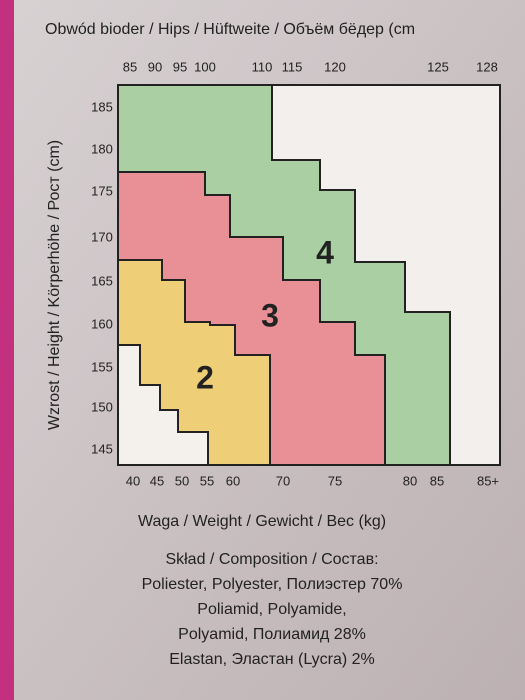  Describe the element at coordinates (180, 66) in the screenshot. I see `hips-tick: 95` at that location.